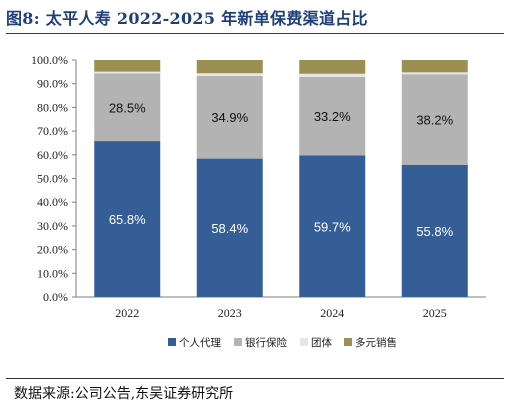 This screenshot has height=413, width=510. What do you see at coordinates (127, 313) in the screenshot?
I see `x-tick-label: 2022` at bounding box center [127, 313].